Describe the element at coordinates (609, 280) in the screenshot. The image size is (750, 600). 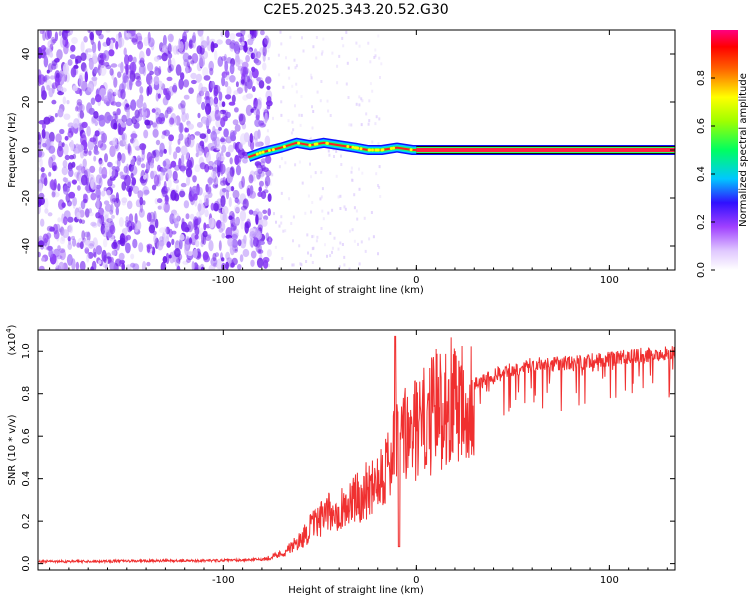
I see `x-tick-label: 100` at that location.